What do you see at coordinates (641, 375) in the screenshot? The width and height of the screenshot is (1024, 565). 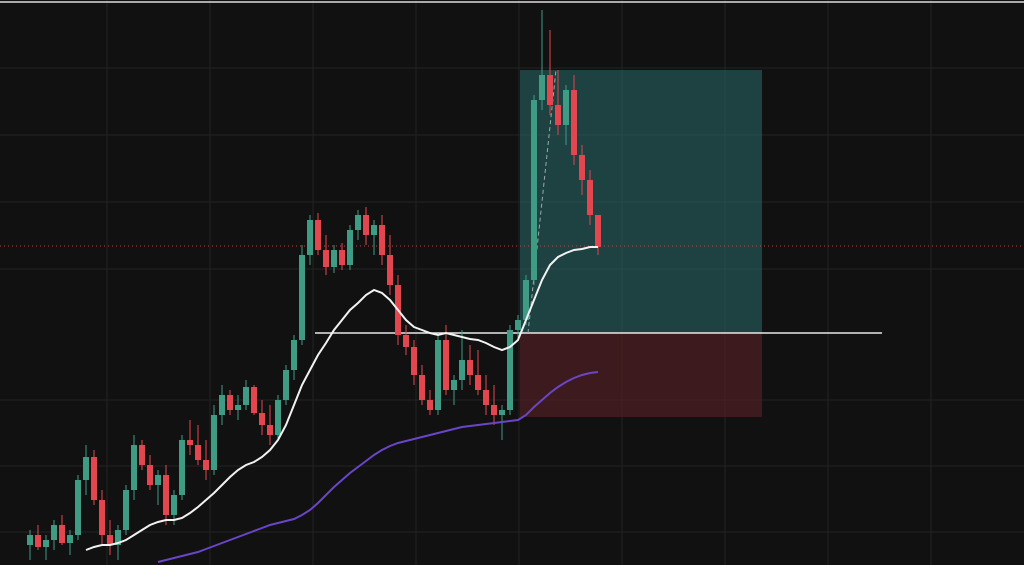 I see `loss-zone` at bounding box center [641, 375].